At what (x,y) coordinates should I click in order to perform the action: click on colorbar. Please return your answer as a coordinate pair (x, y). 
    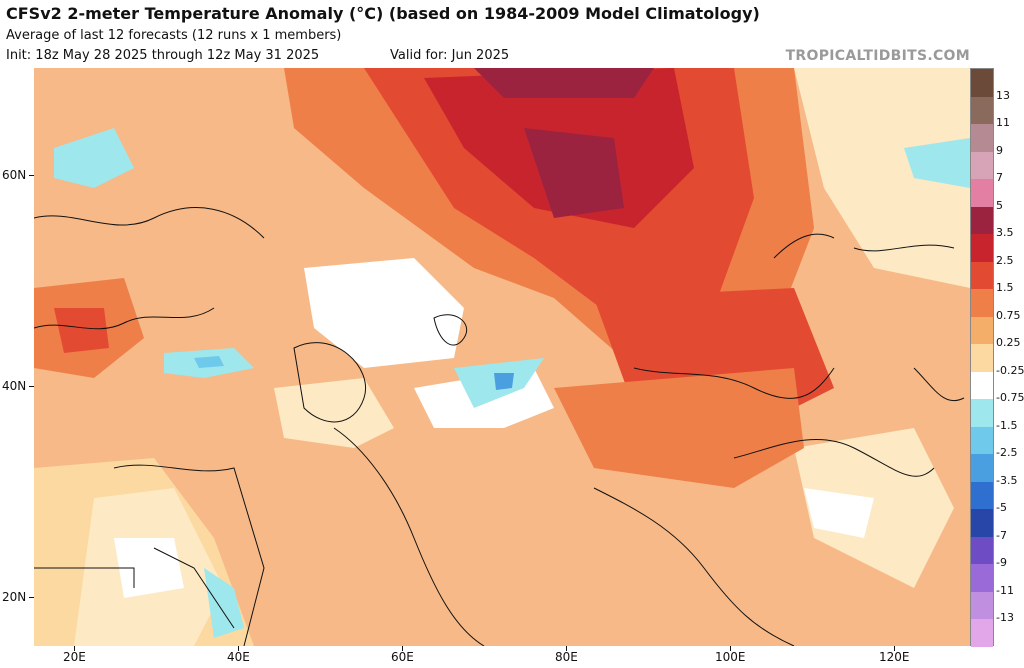
    Looking at the image, I should click on (982, 358).